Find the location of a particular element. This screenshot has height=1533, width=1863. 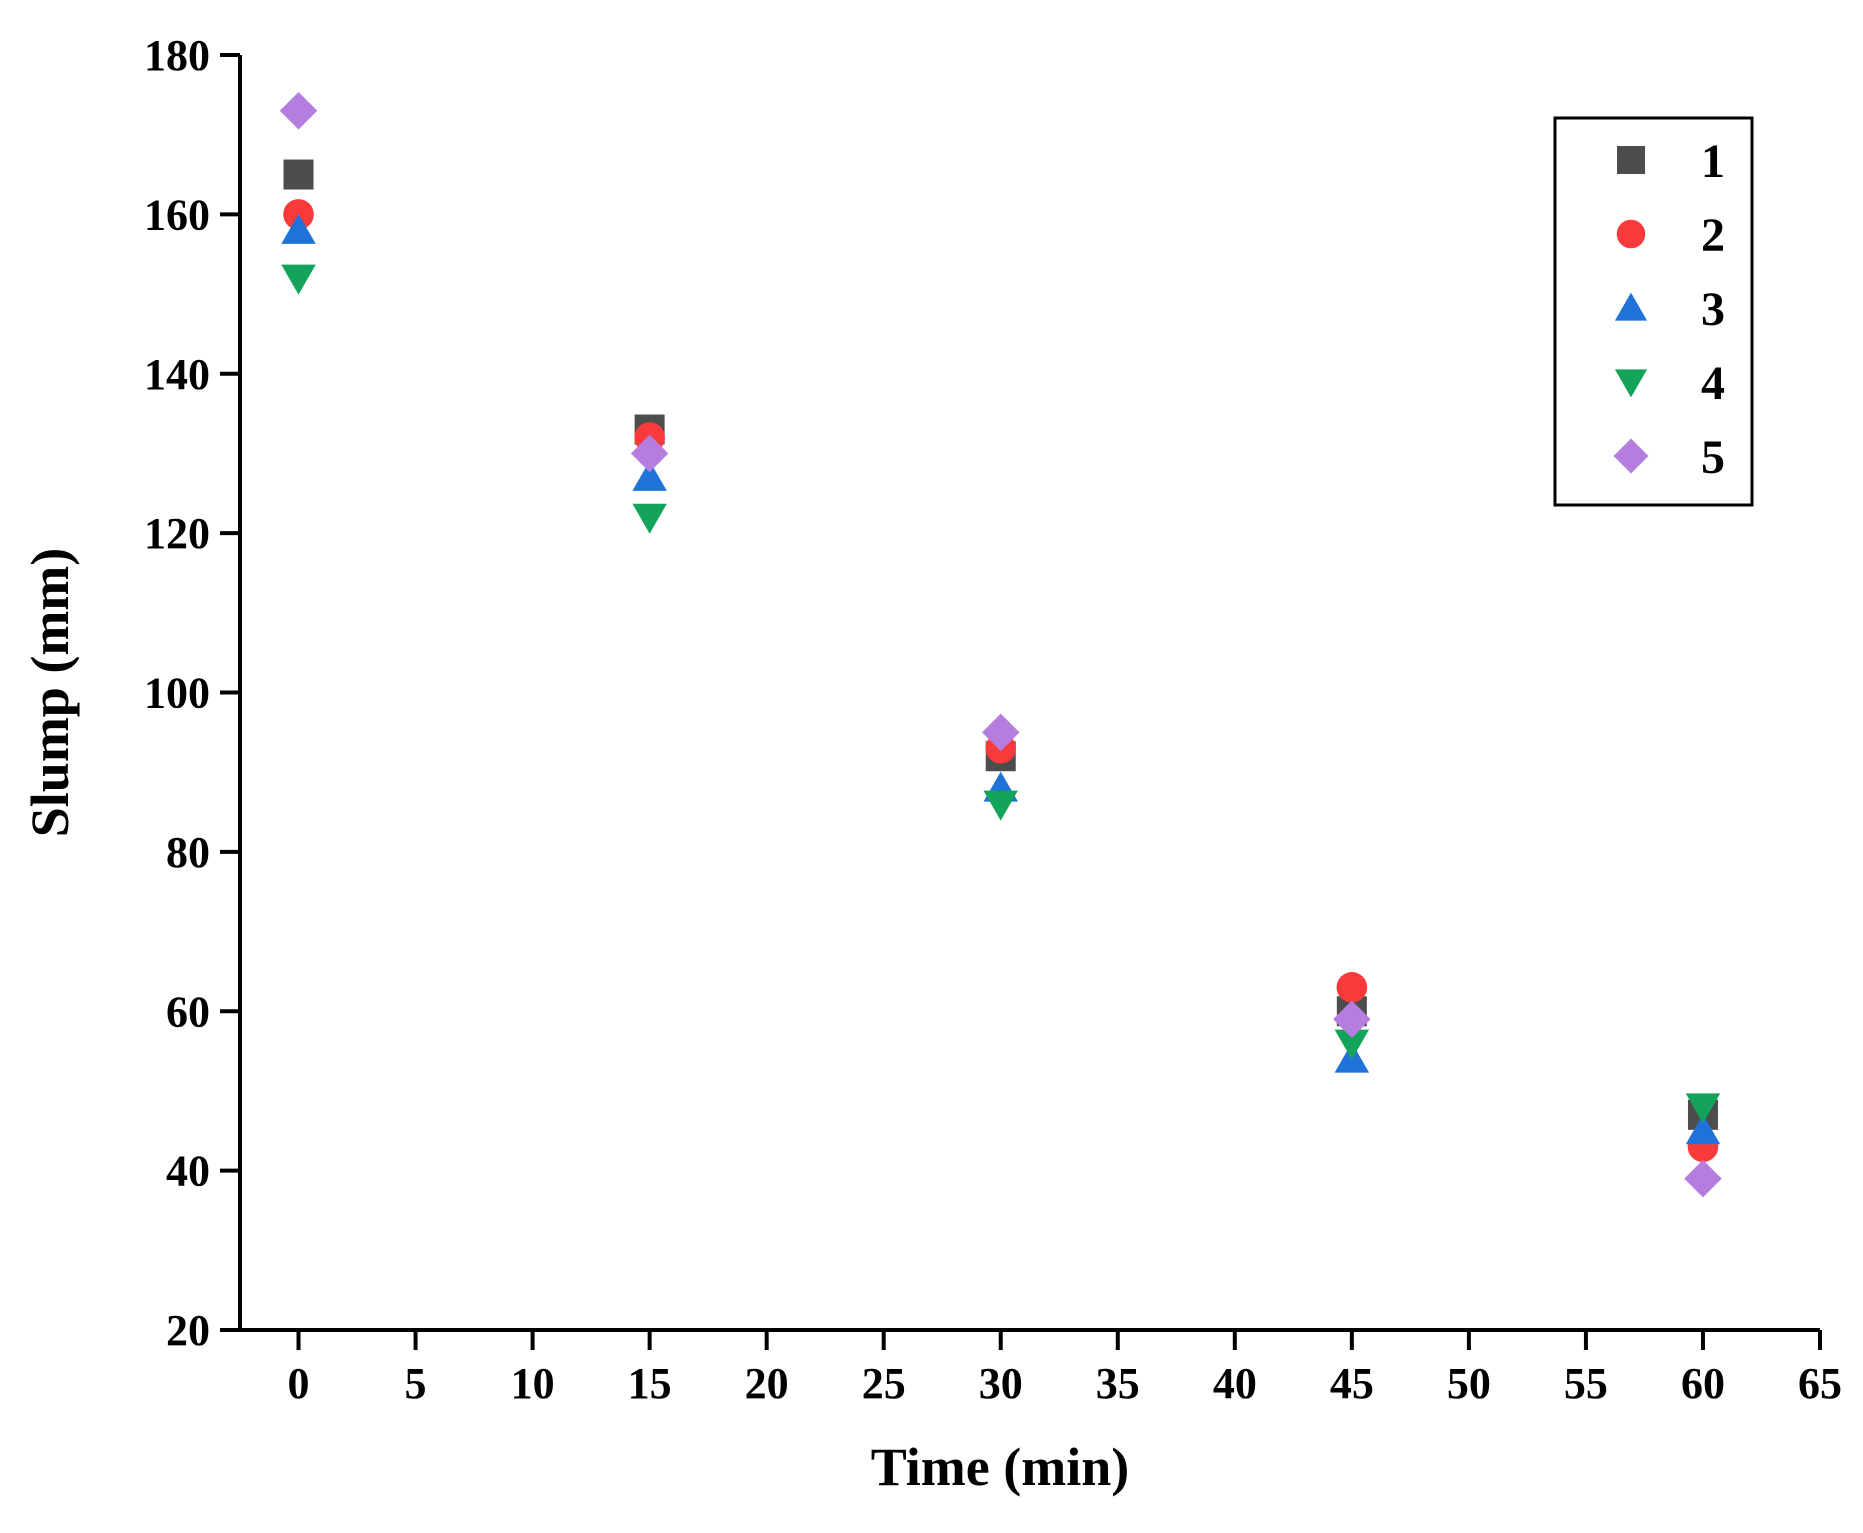

x-tick-label: 60 is located at coordinates (1703, 1383).